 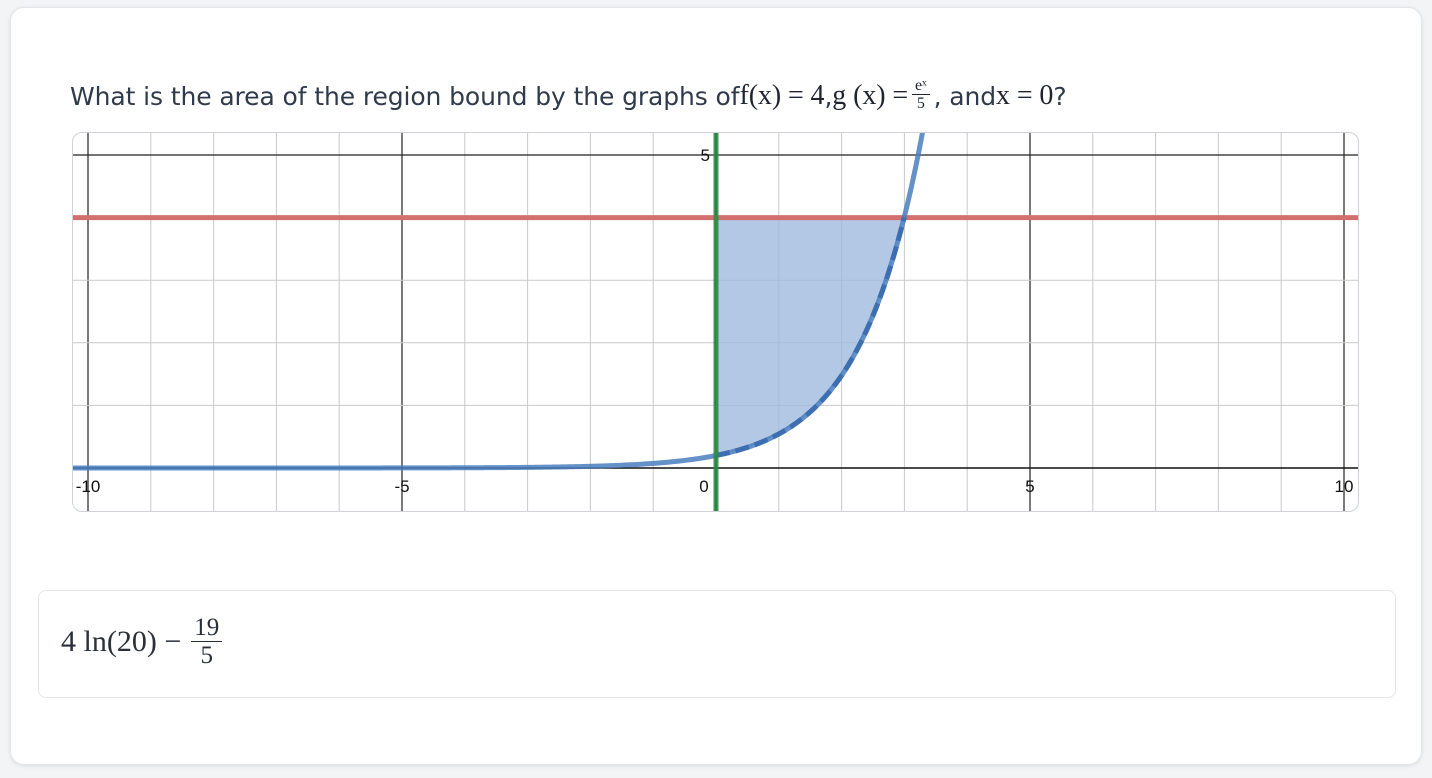 I want to click on answer-fraction: 19 5, so click(x=207, y=641).